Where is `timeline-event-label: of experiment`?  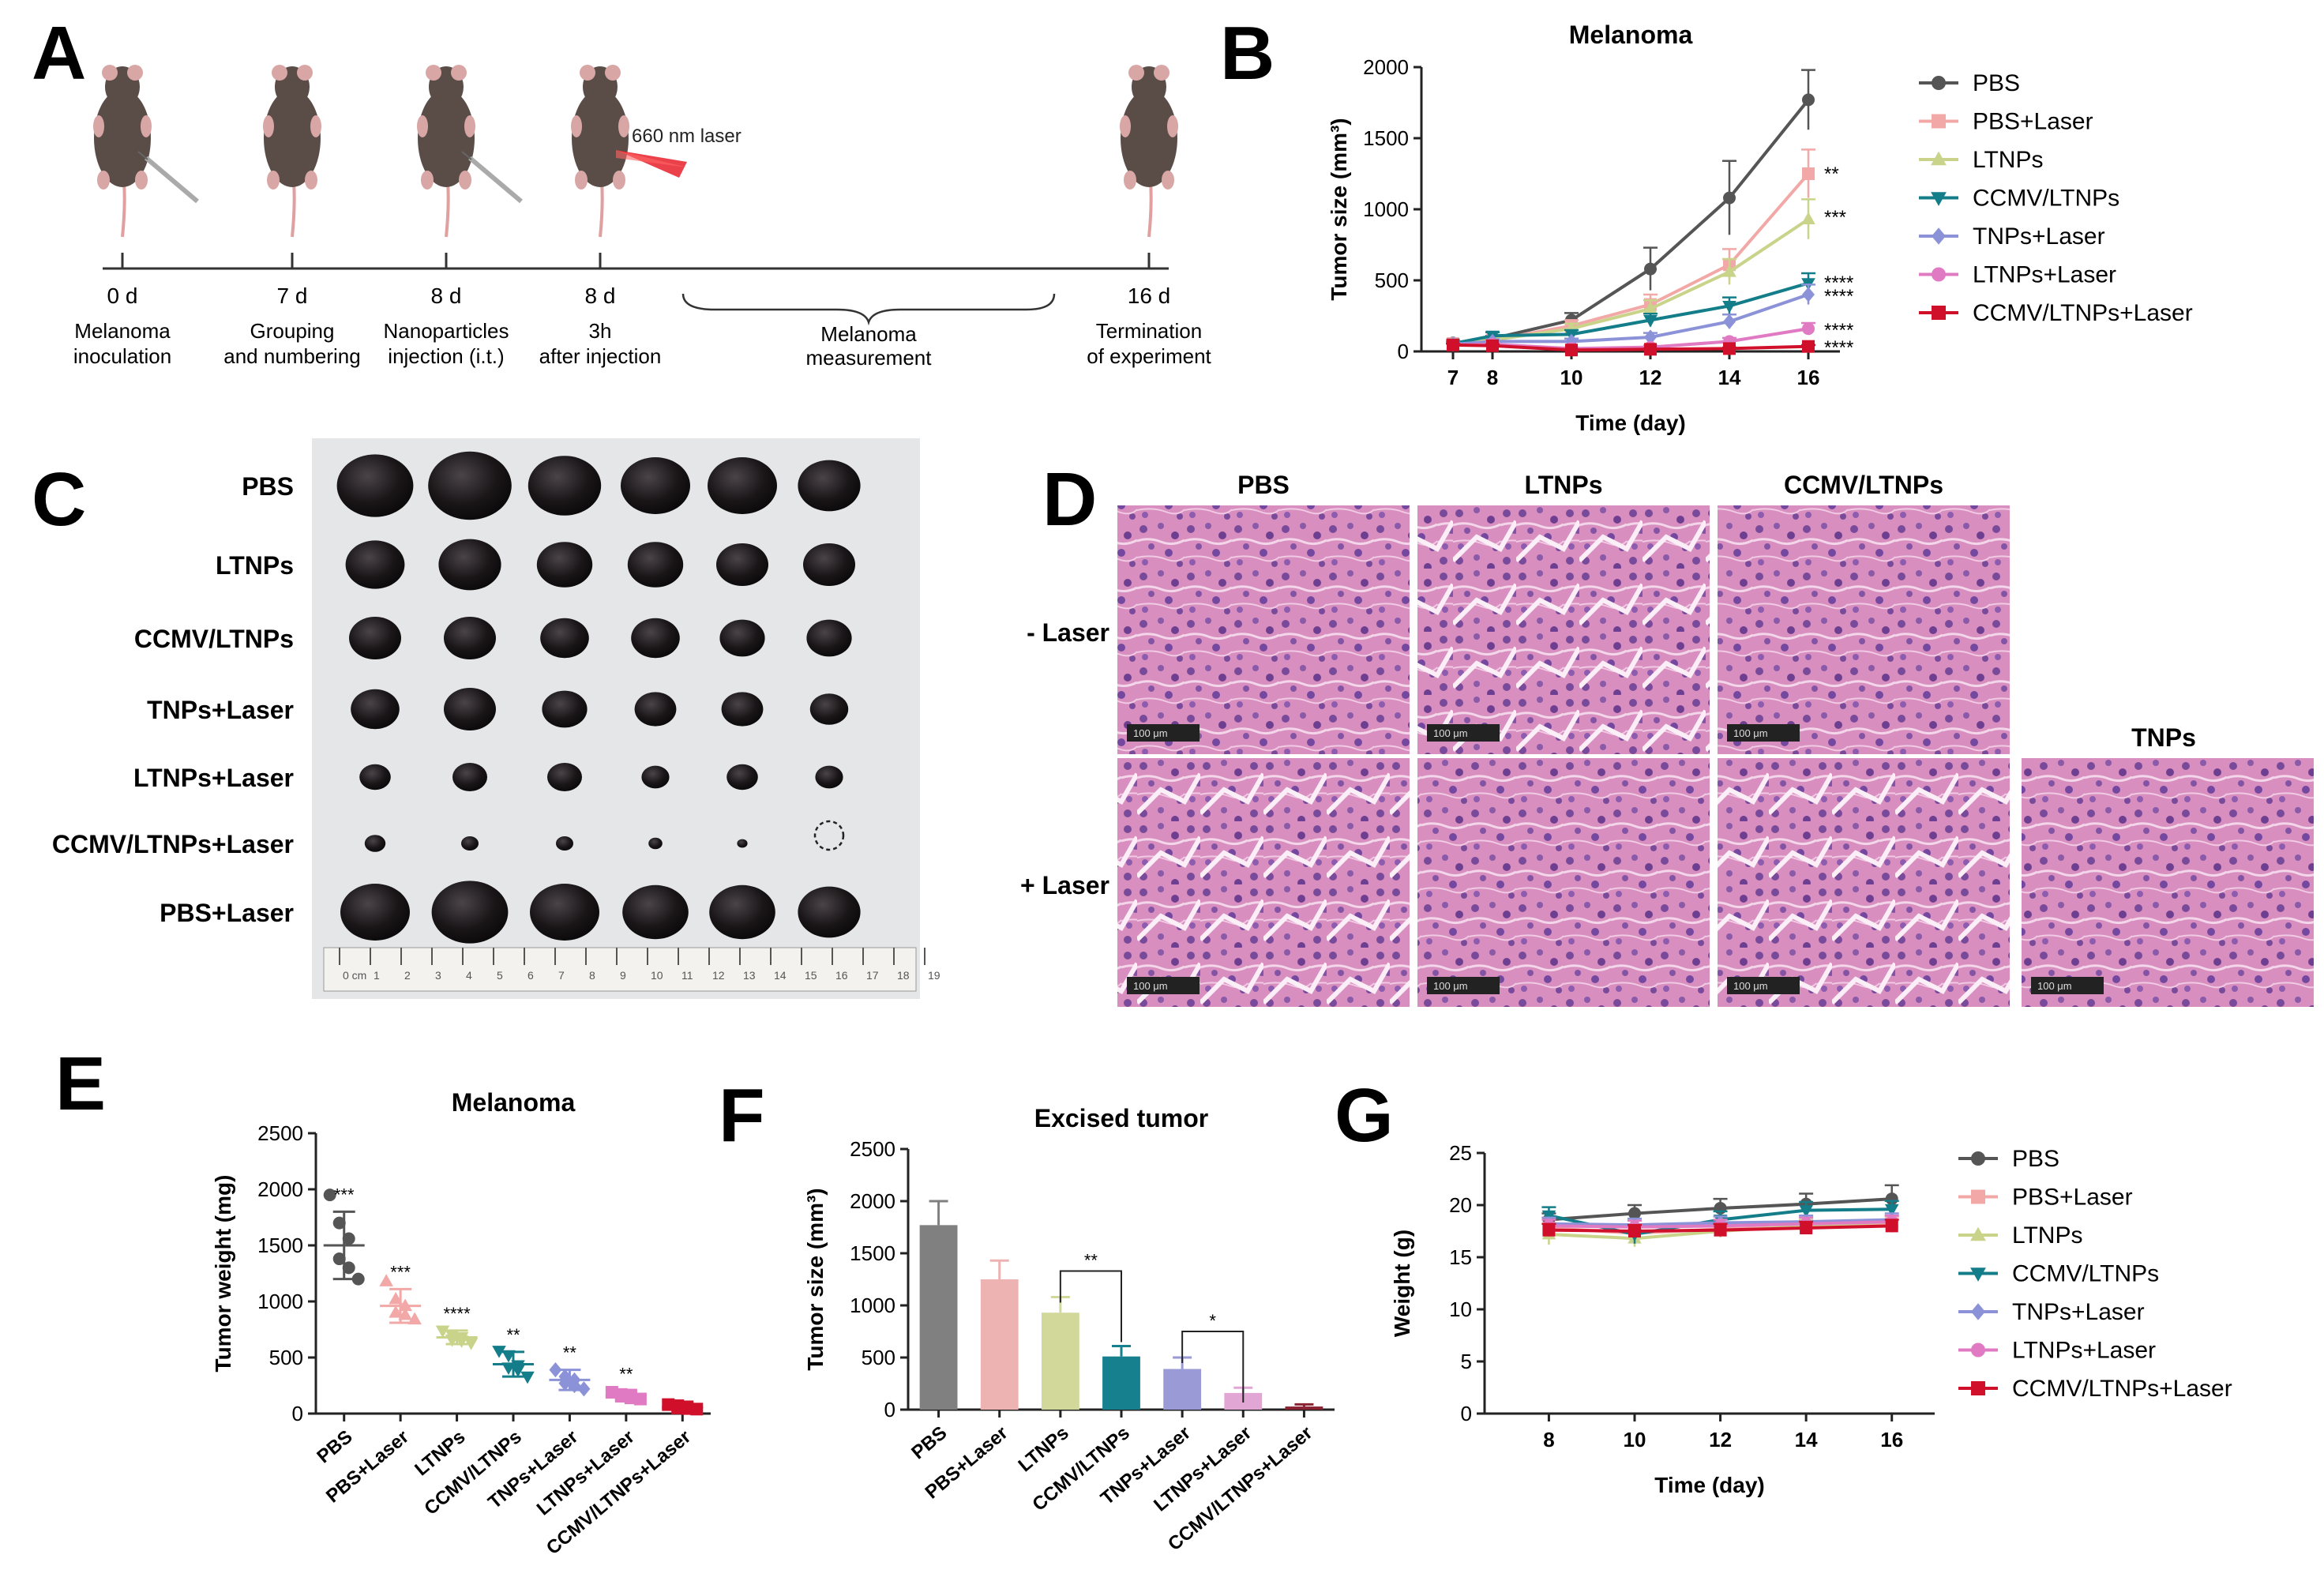 timeline-event-label: of experiment is located at coordinates (1149, 356).